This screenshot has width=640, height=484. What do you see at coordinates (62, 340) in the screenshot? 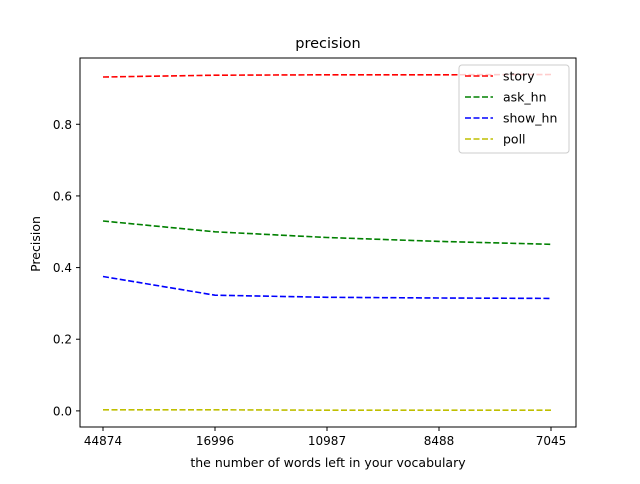
I see `y-tick-label: 0.2` at bounding box center [62, 340].